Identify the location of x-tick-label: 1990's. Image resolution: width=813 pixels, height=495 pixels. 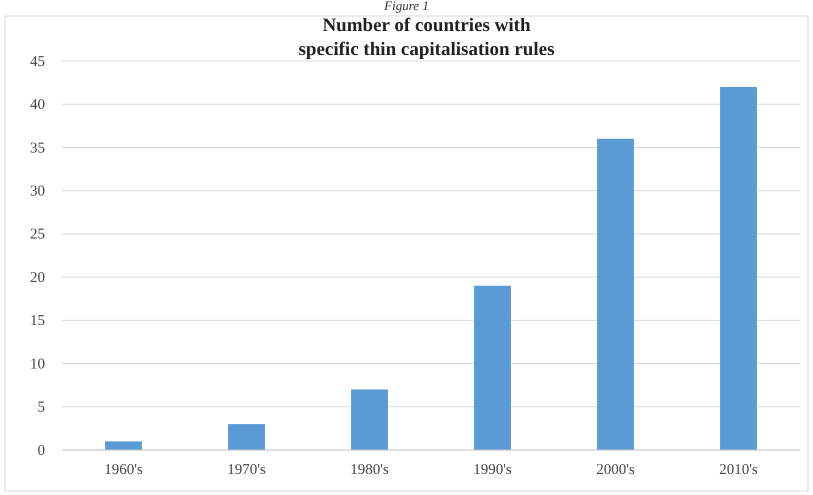
(492, 470).